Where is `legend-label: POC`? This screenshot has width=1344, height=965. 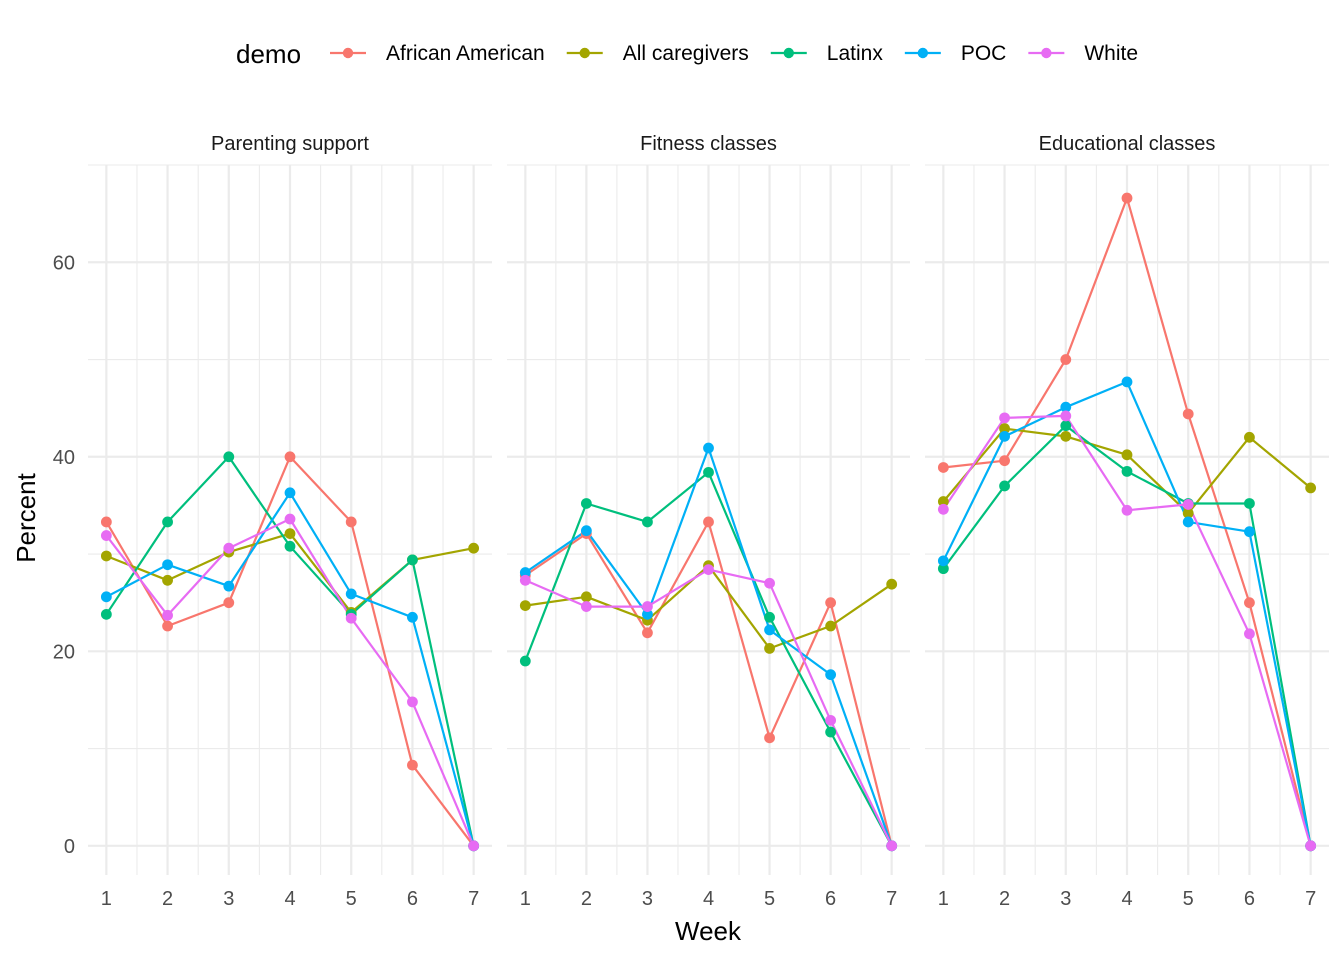 legend-label: POC is located at coordinates (984, 53).